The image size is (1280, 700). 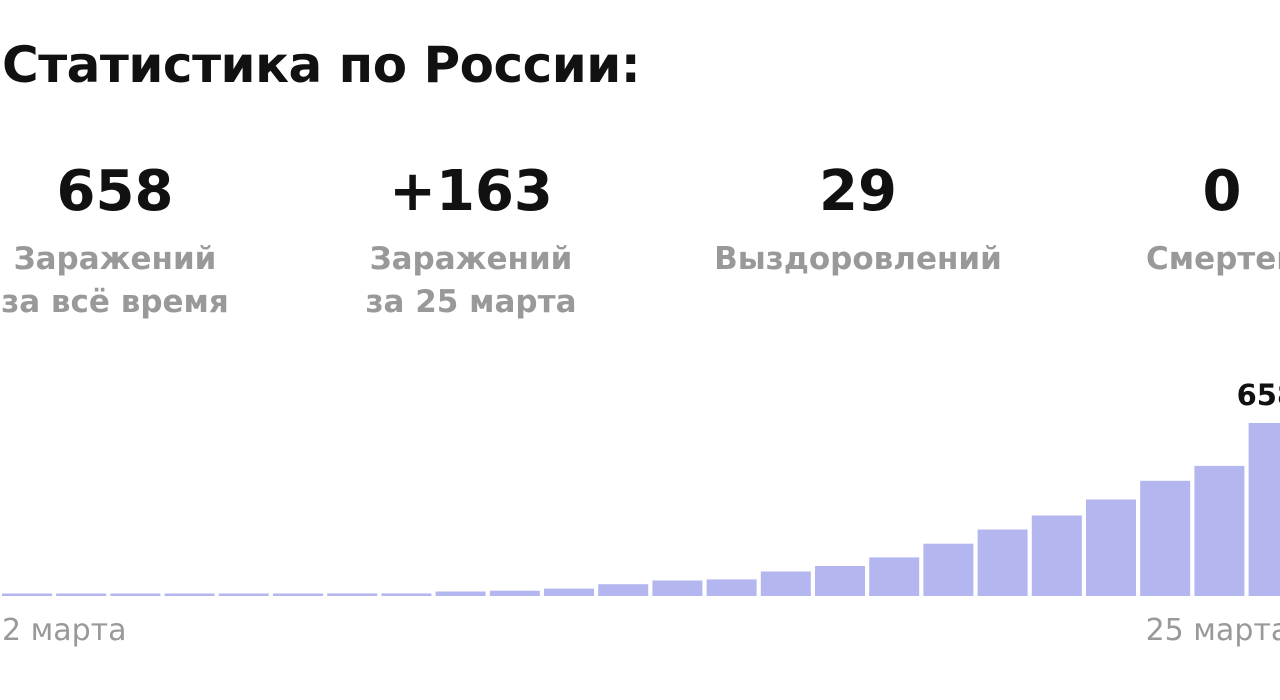 What do you see at coordinates (858, 191) in the screenshot?
I see `stat-value: 29` at bounding box center [858, 191].